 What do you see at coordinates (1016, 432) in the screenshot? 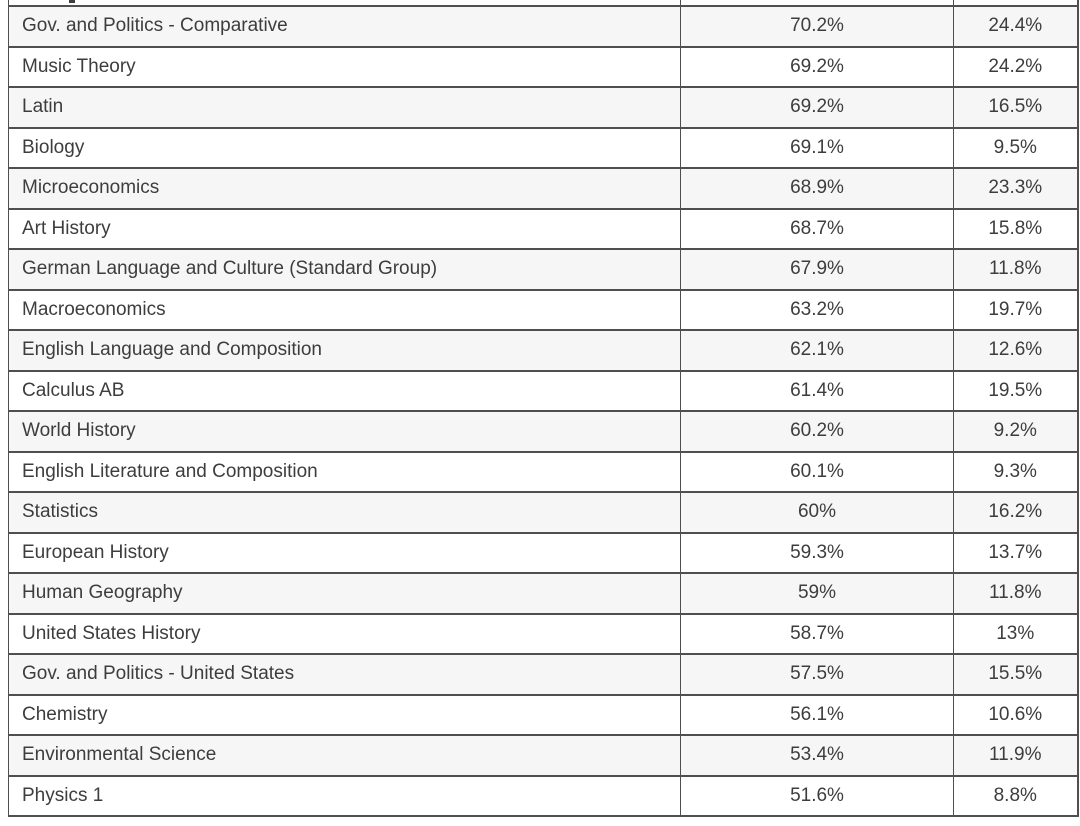
I see `percentage-cell: 9.2%` at bounding box center [1016, 432].